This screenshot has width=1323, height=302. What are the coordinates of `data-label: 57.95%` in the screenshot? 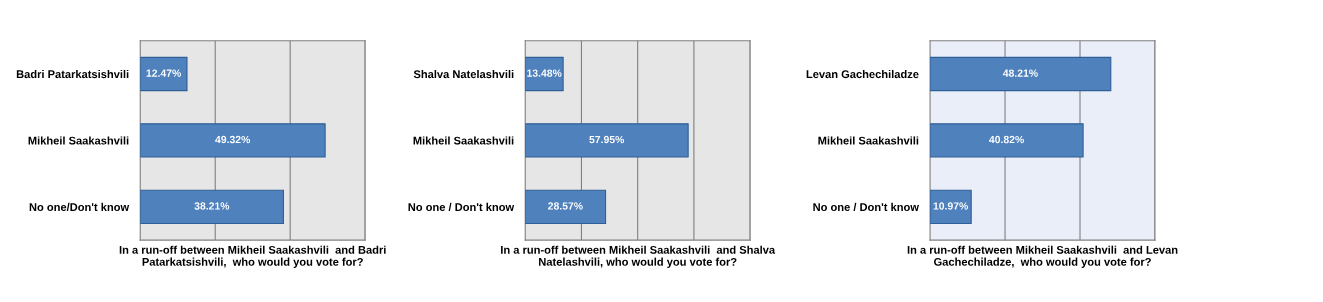 It's located at (607, 139).